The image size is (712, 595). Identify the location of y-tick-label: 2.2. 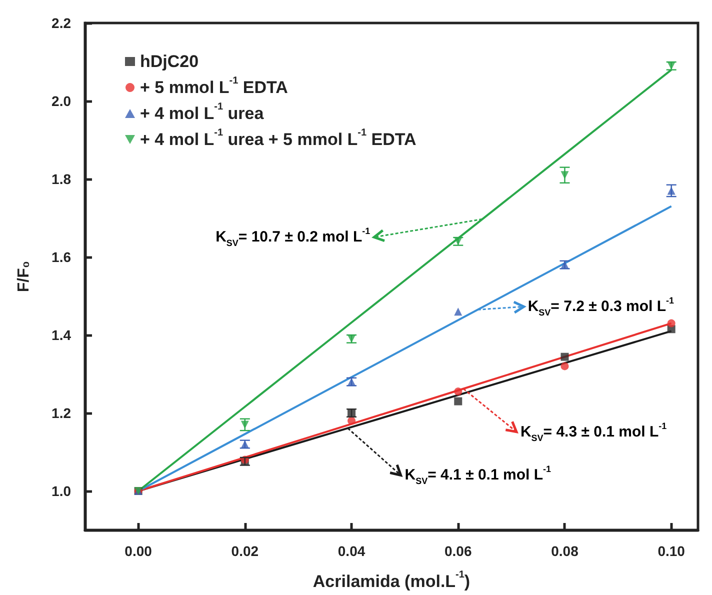
(62, 23).